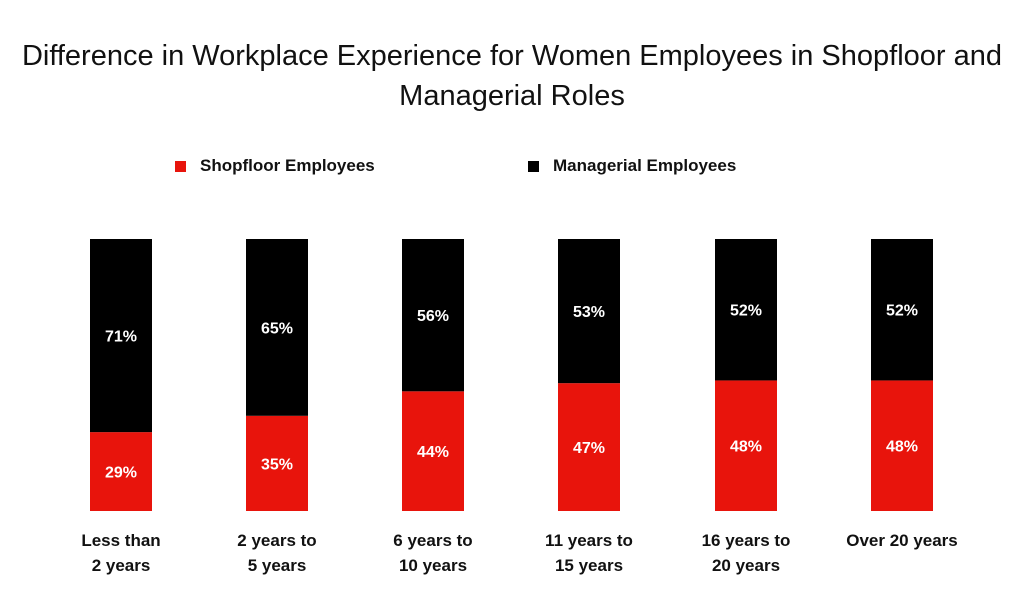 The image size is (1024, 595). I want to click on data-label-managerial-0: 71%, so click(121, 337).